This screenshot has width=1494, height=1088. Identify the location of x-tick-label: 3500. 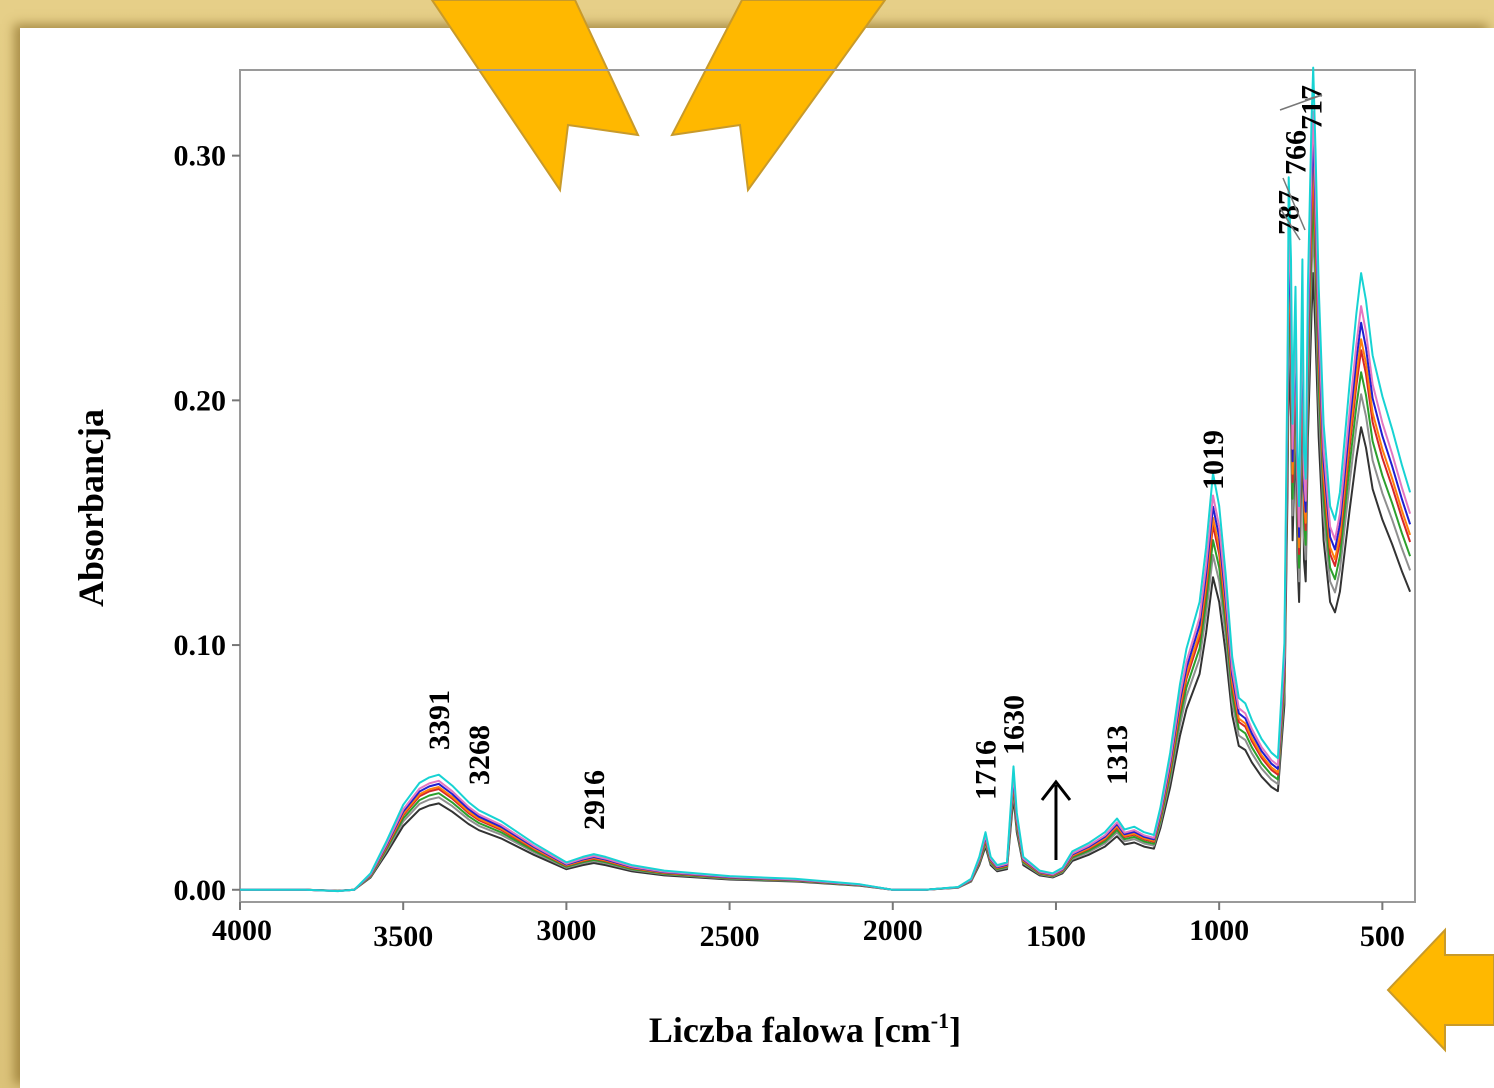
(403, 936).